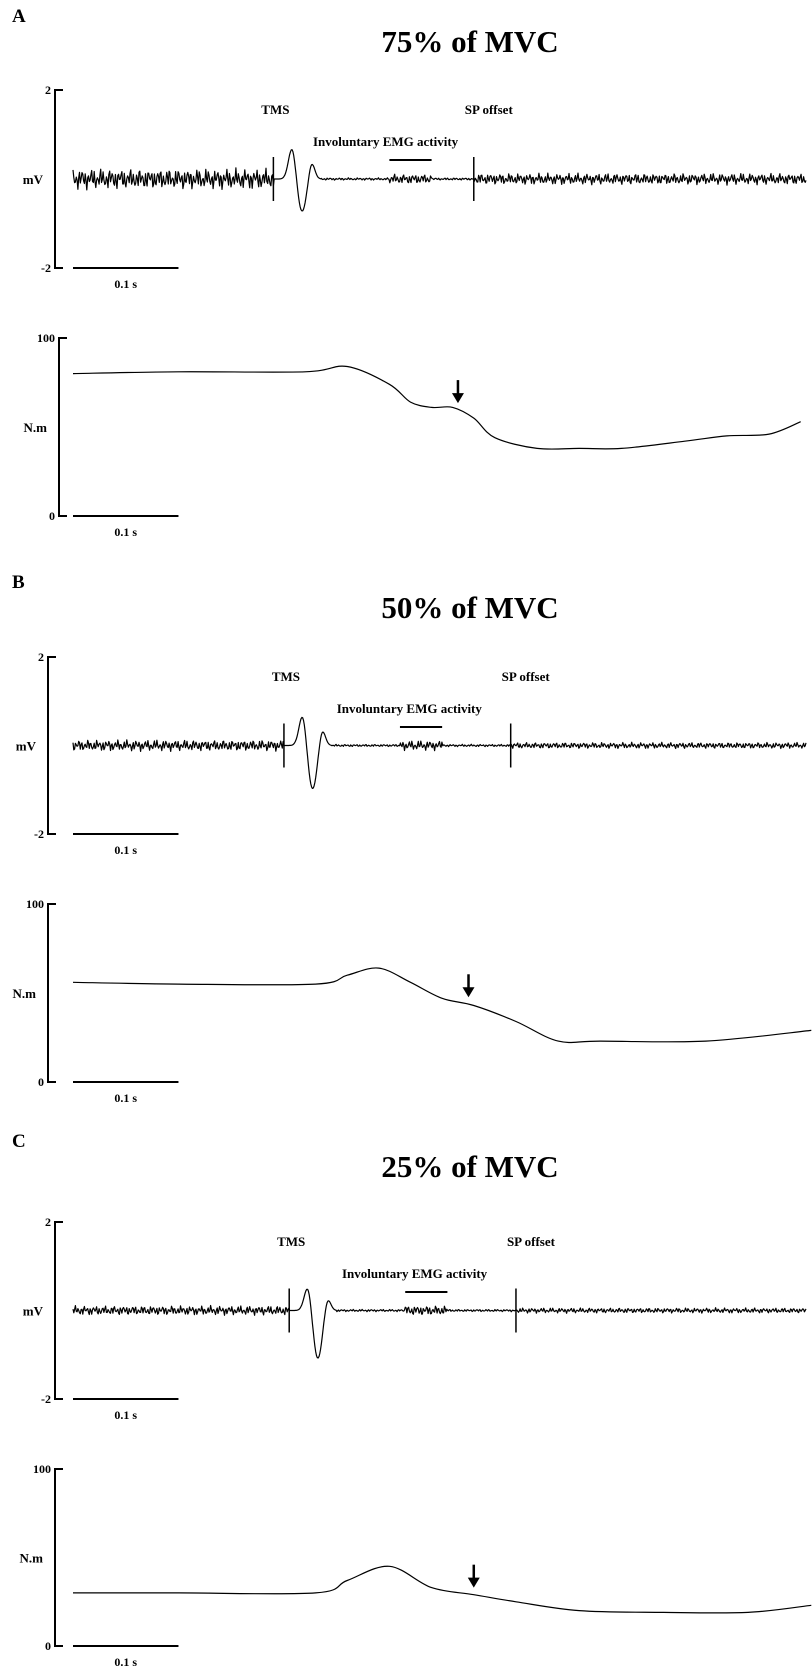  I want to click on panel-c-involuntary-label: Involuntary EMG activity, so click(415, 1273).